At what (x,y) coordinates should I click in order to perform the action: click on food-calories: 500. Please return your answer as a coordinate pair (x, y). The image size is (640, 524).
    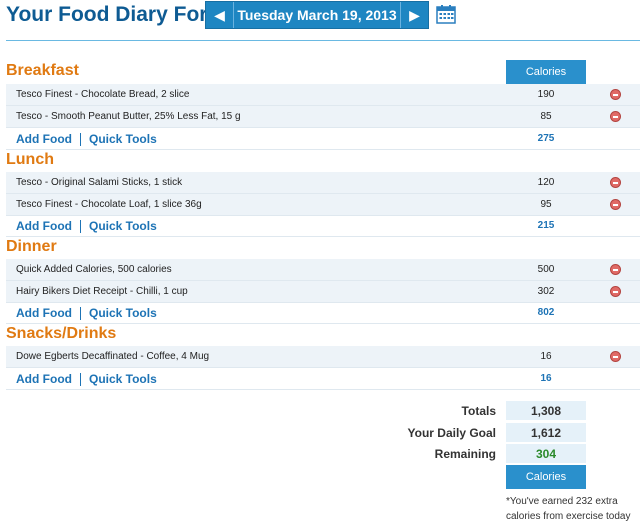
    Looking at the image, I should click on (546, 269).